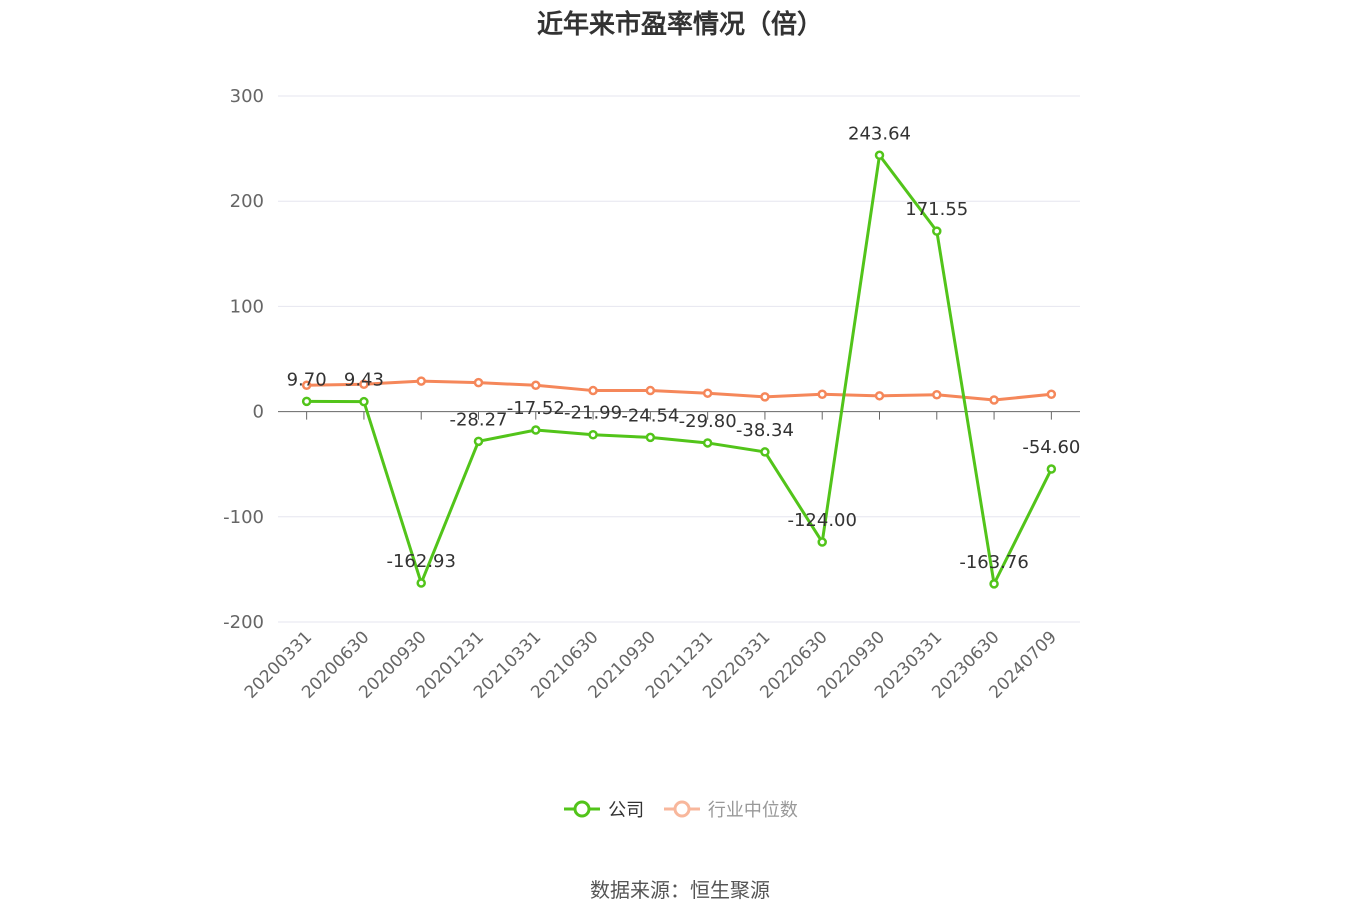 The width and height of the screenshot is (1360, 920). I want to click on y-tick-label: -200, so click(243, 622).